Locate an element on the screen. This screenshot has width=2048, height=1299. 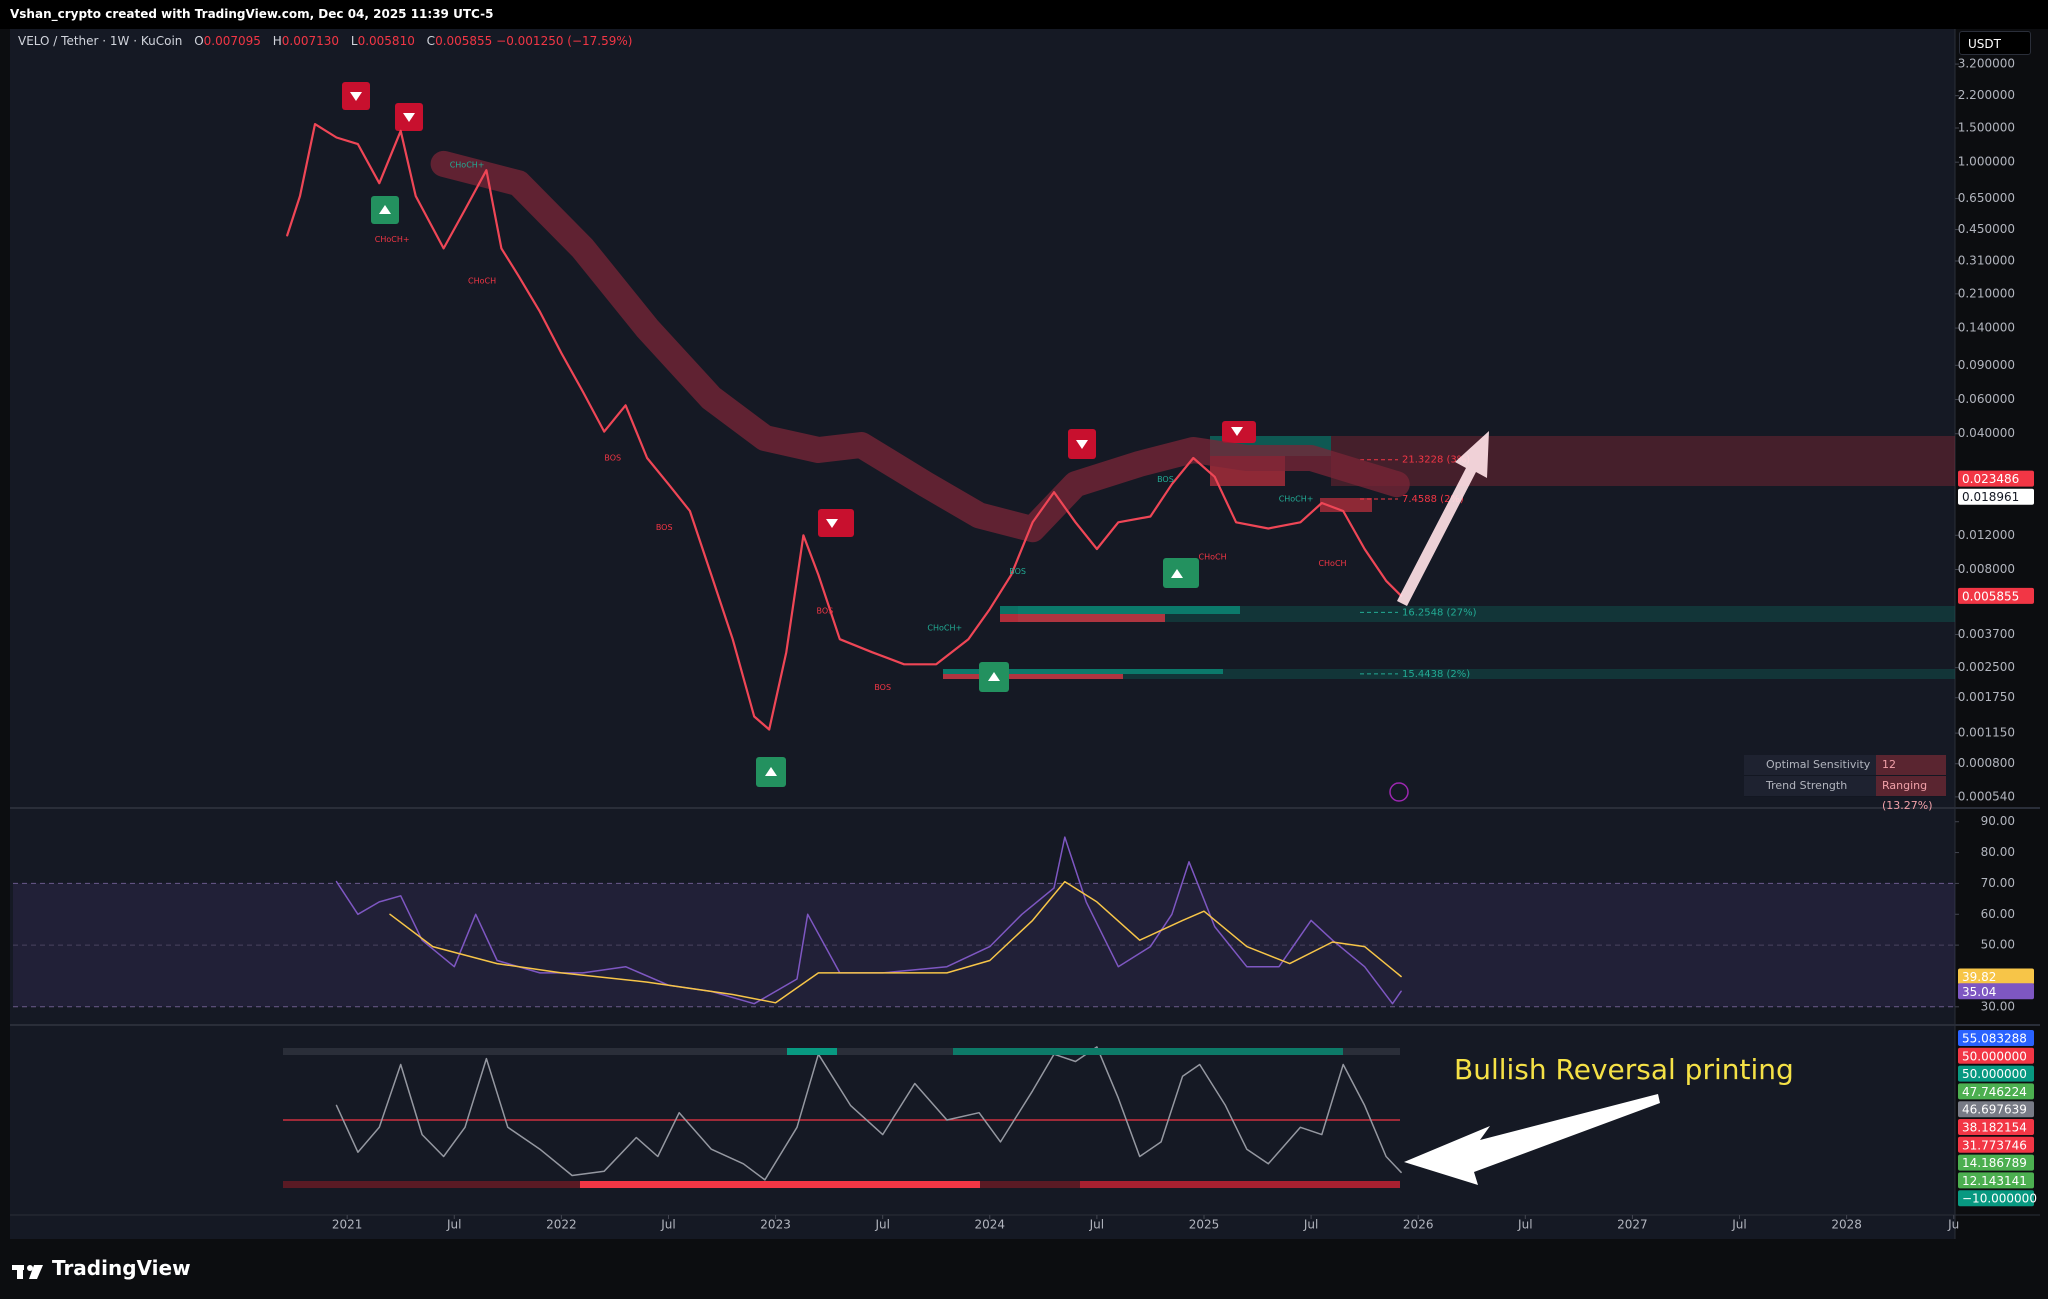
y-tick-label: 1.000000 is located at coordinates (1986, 162).